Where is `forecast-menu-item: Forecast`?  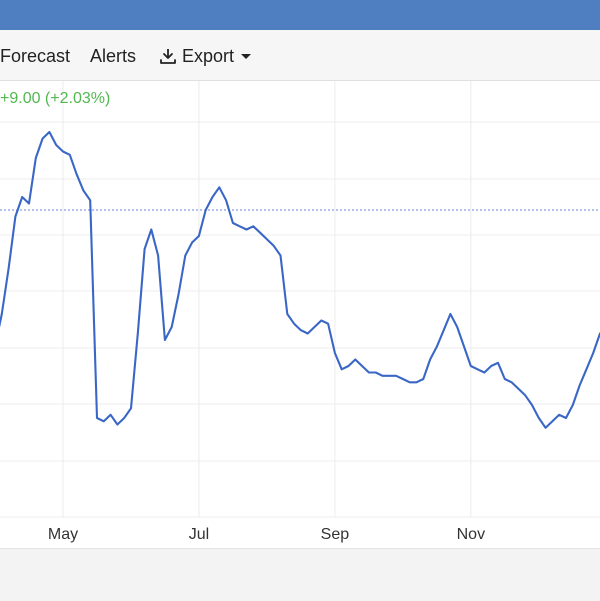
forecast-menu-item: Forecast is located at coordinates (35, 56).